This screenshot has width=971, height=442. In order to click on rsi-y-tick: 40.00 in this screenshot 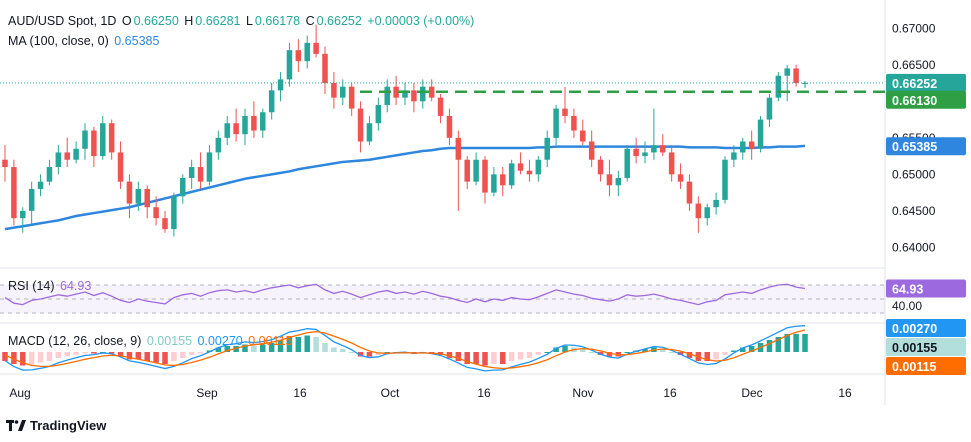, I will do `click(907, 306)`.